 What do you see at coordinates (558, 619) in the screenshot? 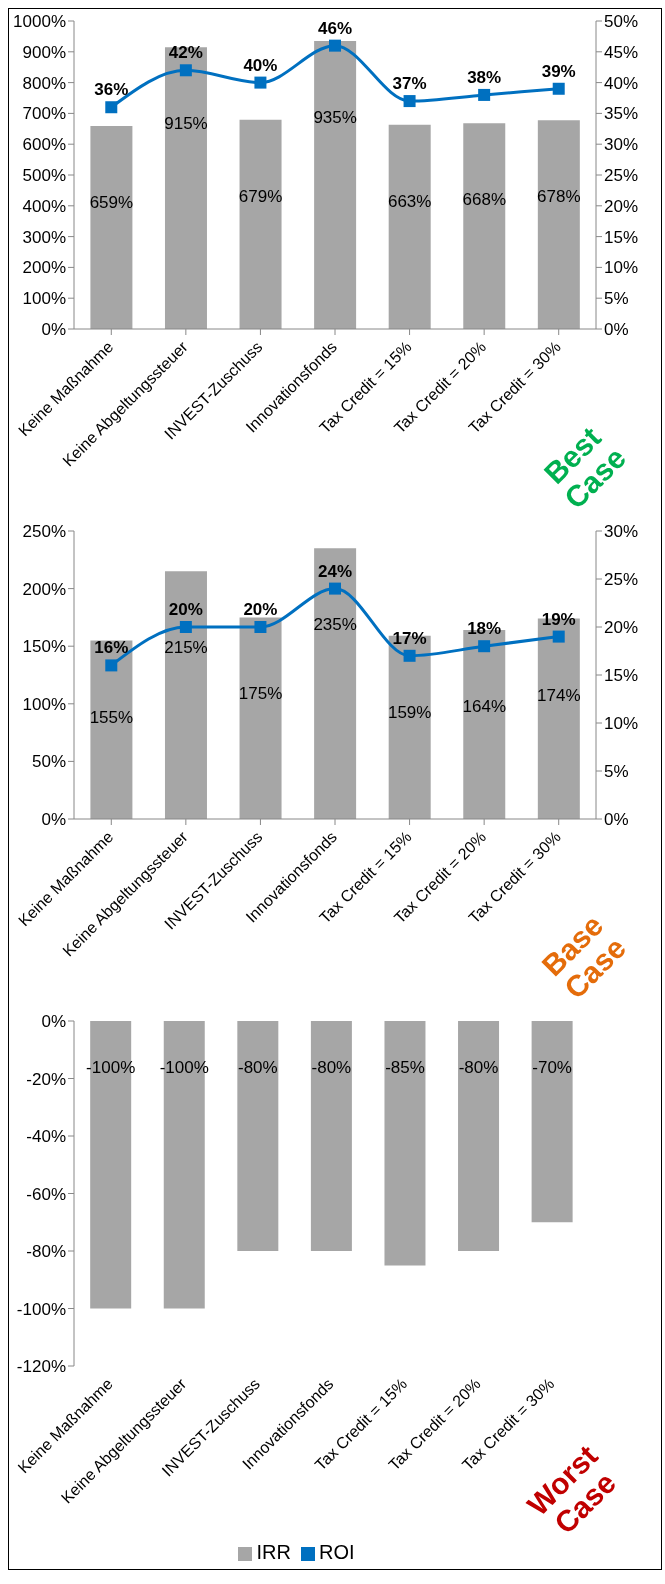
I see `data-label: 19%` at bounding box center [558, 619].